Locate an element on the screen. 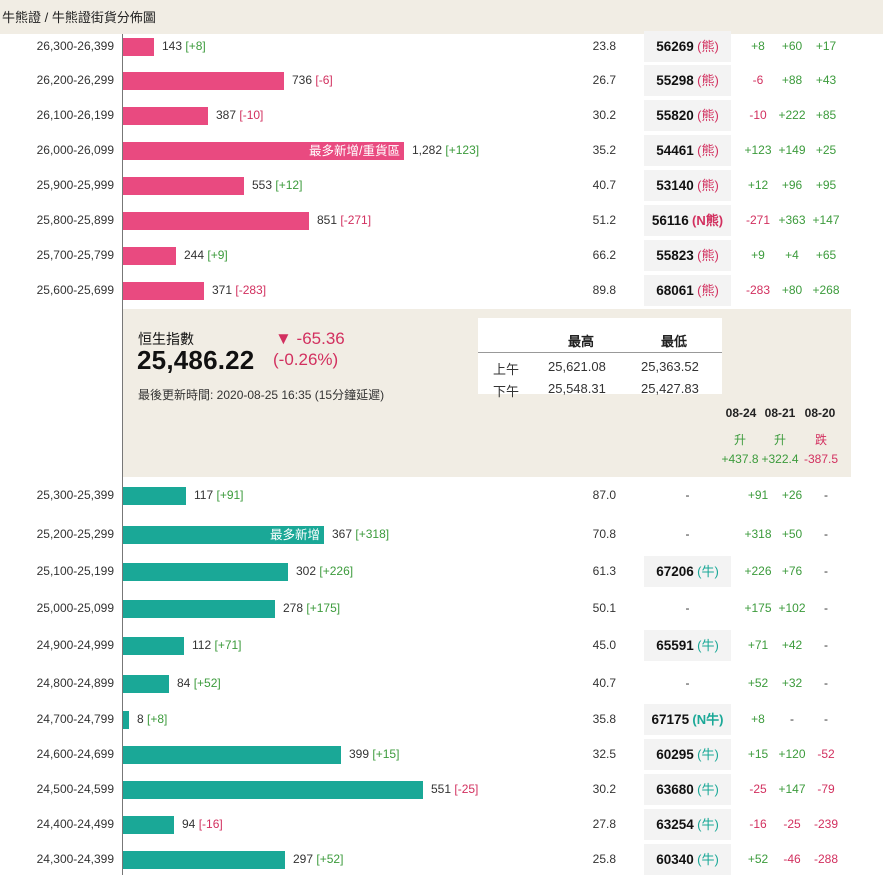 This screenshot has width=883, height=875. warrant-code-cell: 63680 (牛) is located at coordinates (687, 789).